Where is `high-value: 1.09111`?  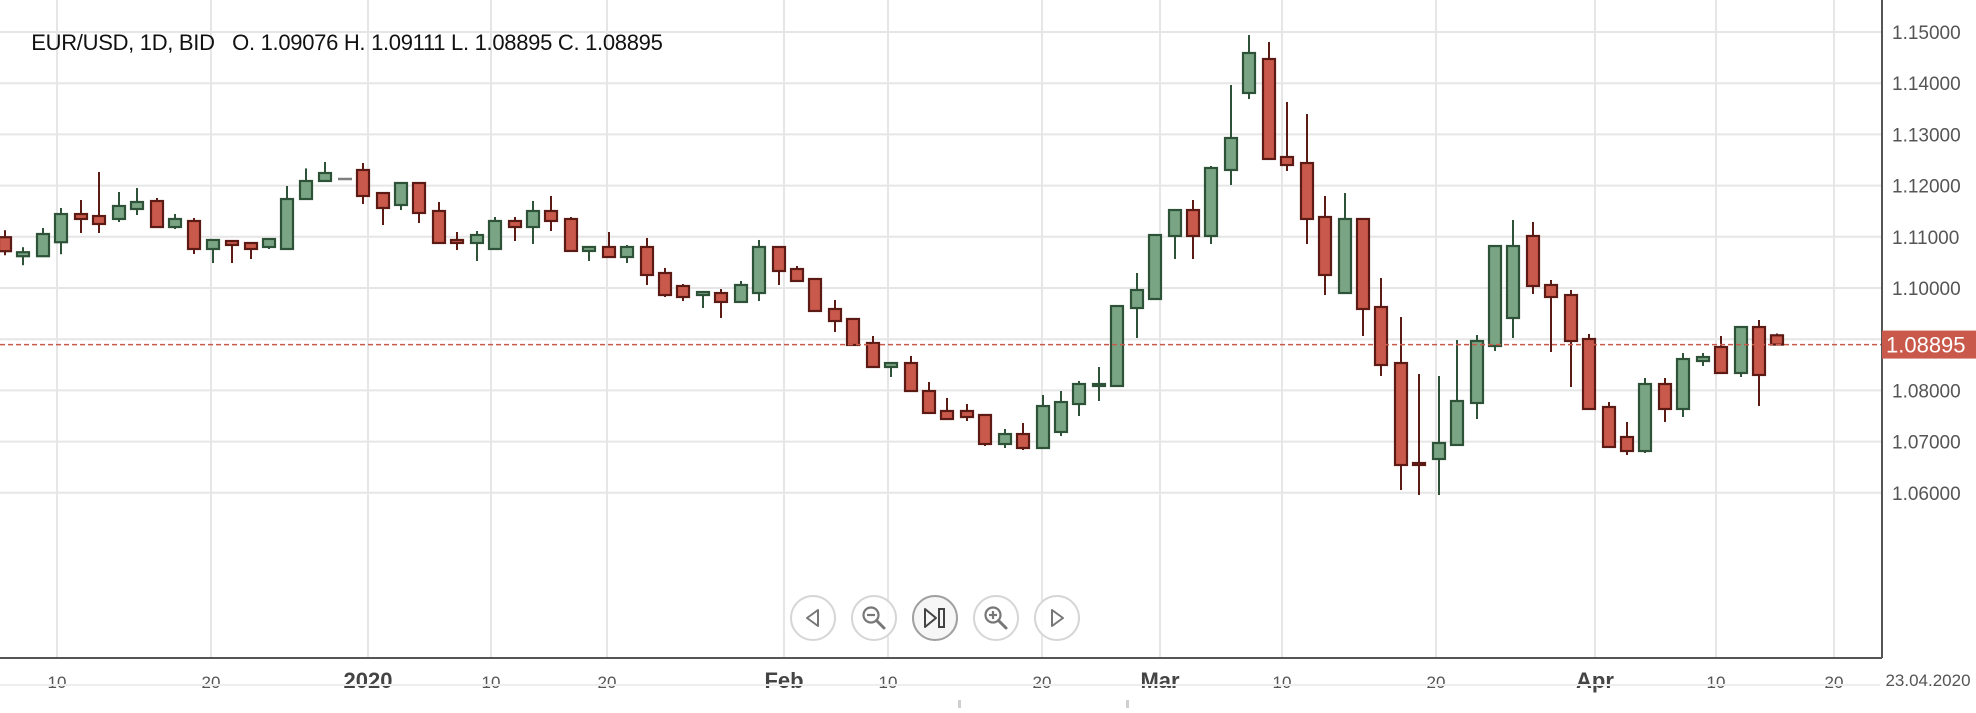 high-value: 1.09111 is located at coordinates (408, 42).